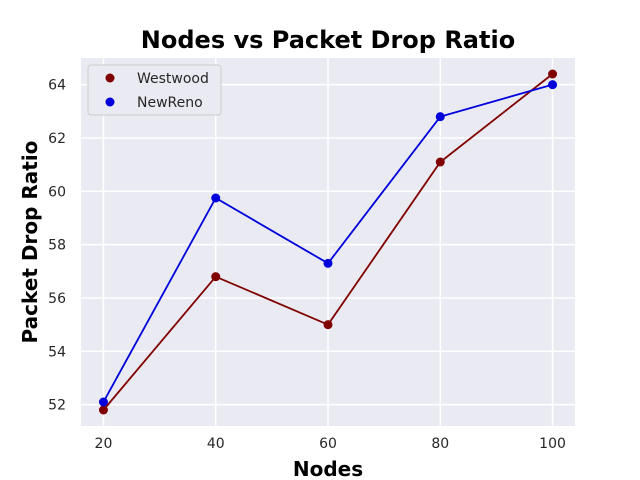  I want to click on y-axis-label: Packet Drop Ratio, so click(30, 242).